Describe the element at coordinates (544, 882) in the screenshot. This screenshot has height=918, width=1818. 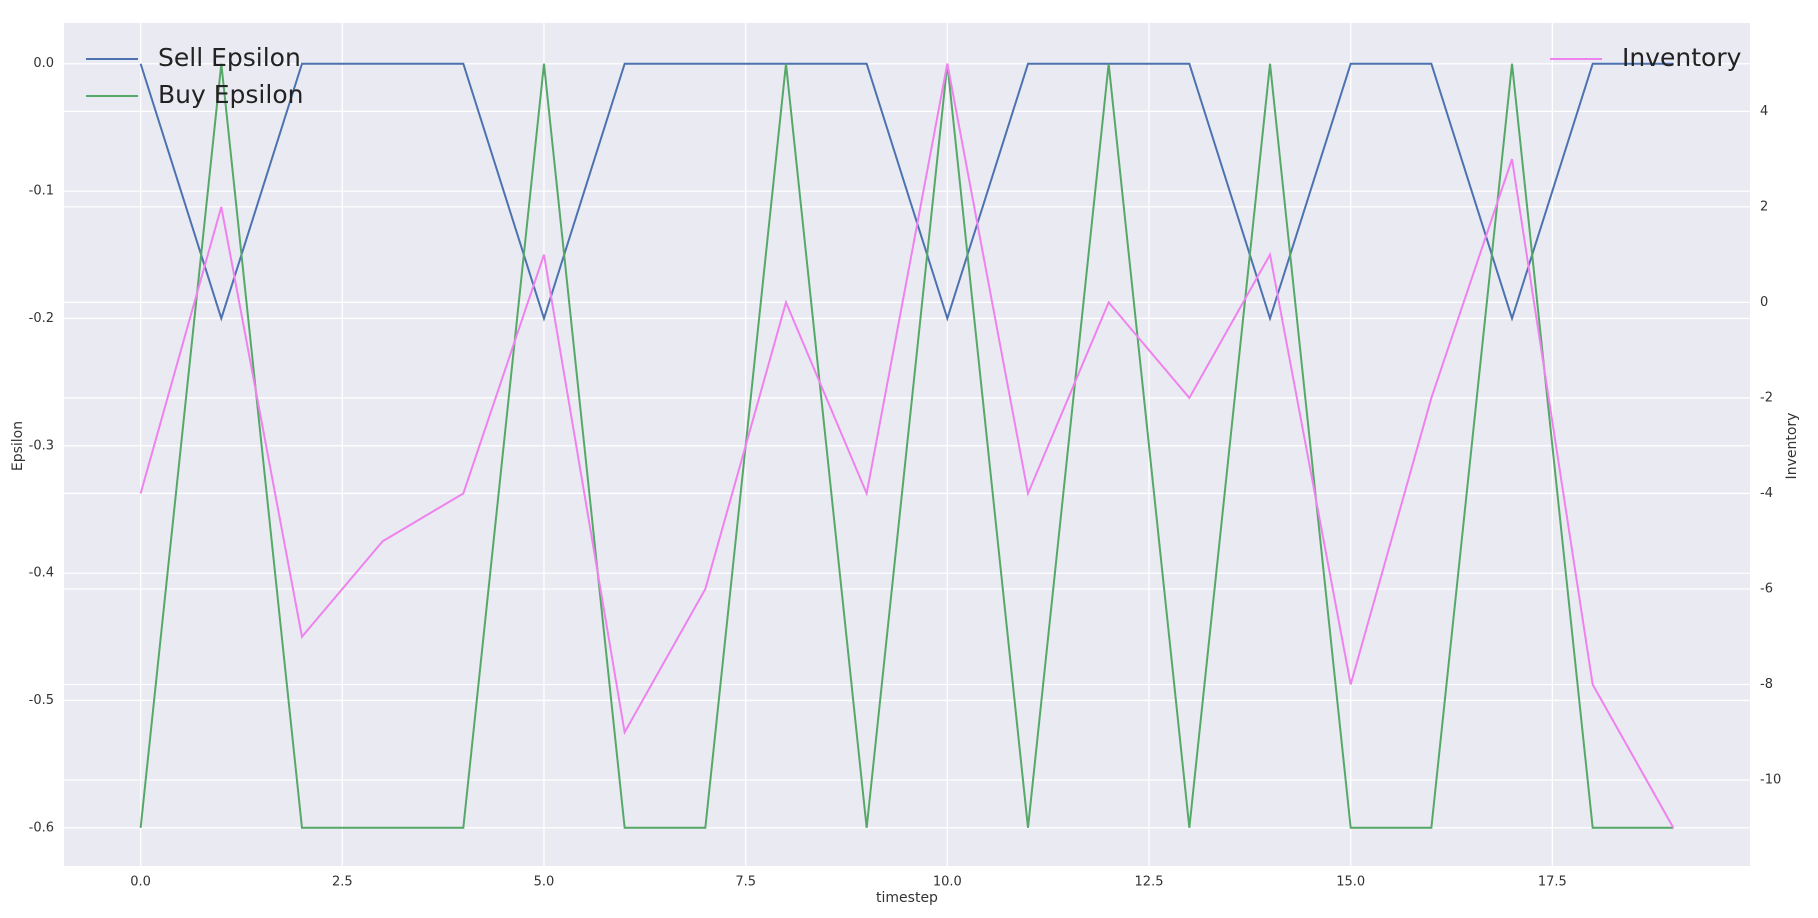
I see `x-tick-label: 5.0` at that location.